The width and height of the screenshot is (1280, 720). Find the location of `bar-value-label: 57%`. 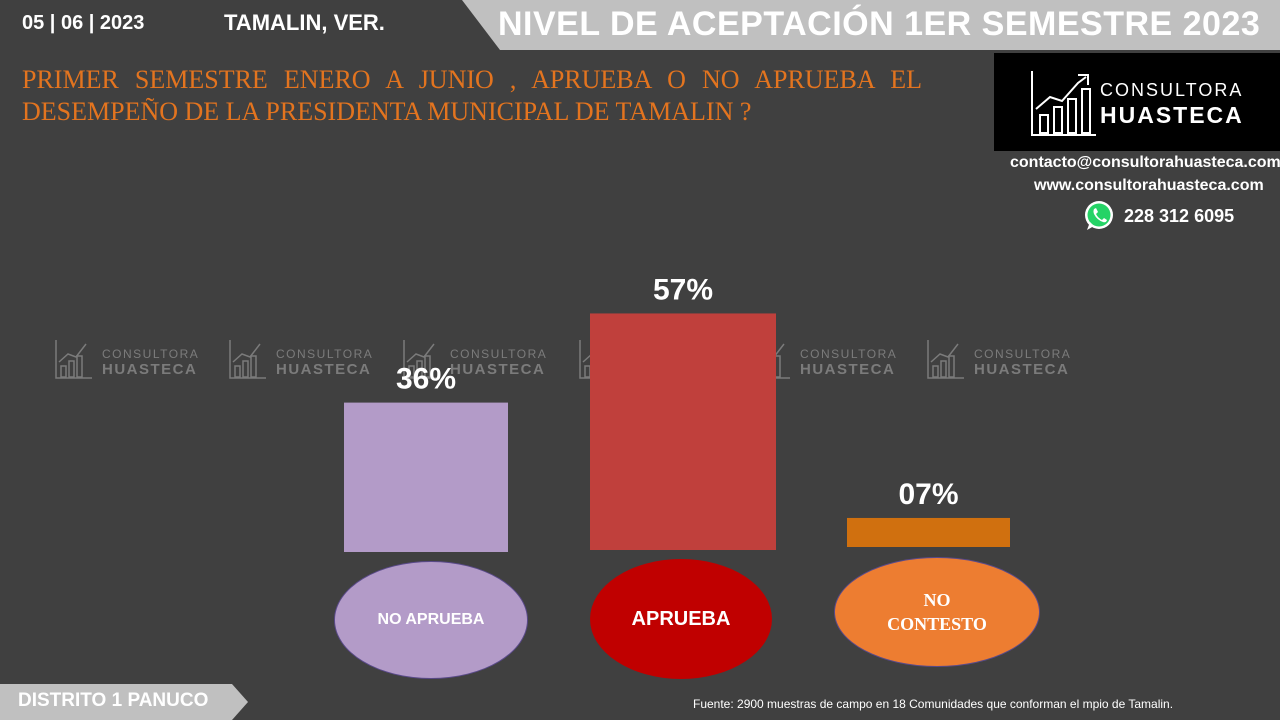

bar-value-label: 57% is located at coordinates (683, 289).